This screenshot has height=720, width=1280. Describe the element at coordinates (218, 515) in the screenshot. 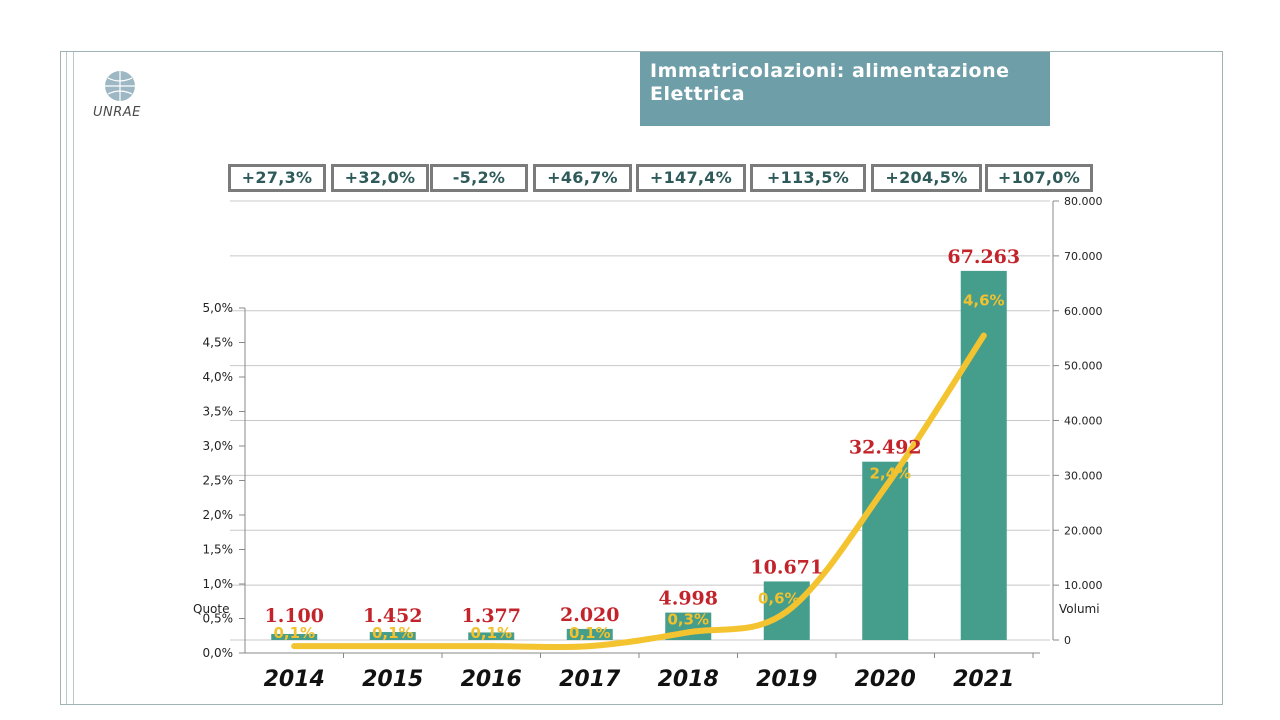

I see `left-axis-tick-label: 2,0%` at that location.